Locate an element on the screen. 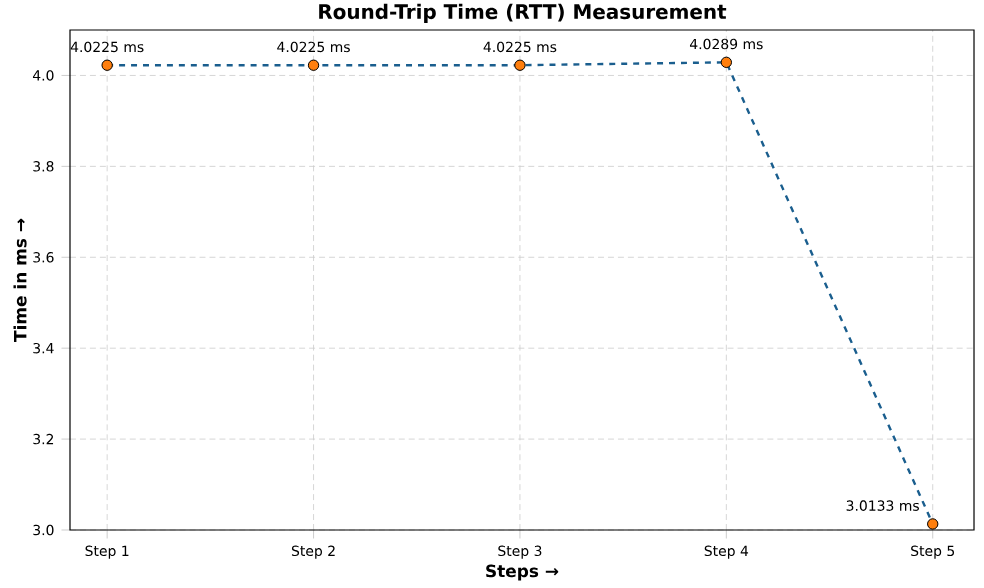  y-axis-title: Time in ms → is located at coordinates (20, 280).